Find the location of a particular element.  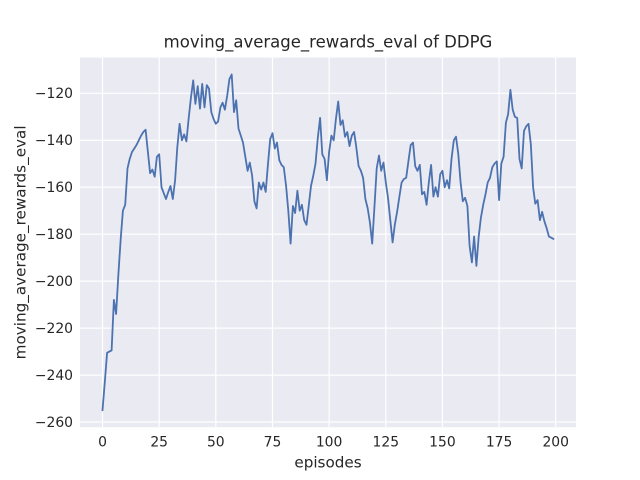

x-tick-labels: 0 25 50 75 100 125 150 175 200 is located at coordinates (333, 443).